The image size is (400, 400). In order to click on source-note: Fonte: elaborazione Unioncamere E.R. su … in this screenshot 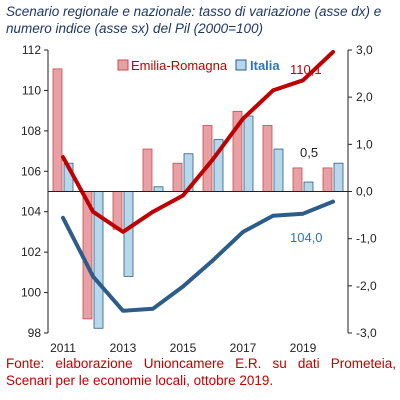, I will do `click(201, 372)`.